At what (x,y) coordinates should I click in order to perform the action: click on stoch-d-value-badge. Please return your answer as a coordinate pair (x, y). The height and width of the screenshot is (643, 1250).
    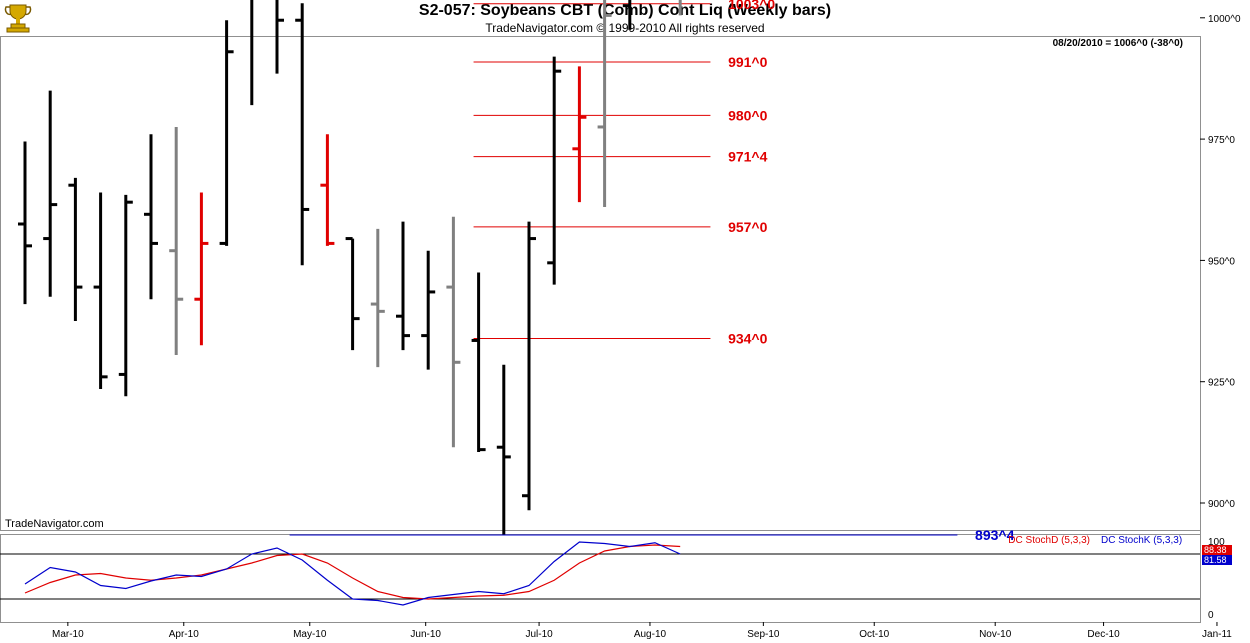
    Looking at the image, I should click on (1217, 550).